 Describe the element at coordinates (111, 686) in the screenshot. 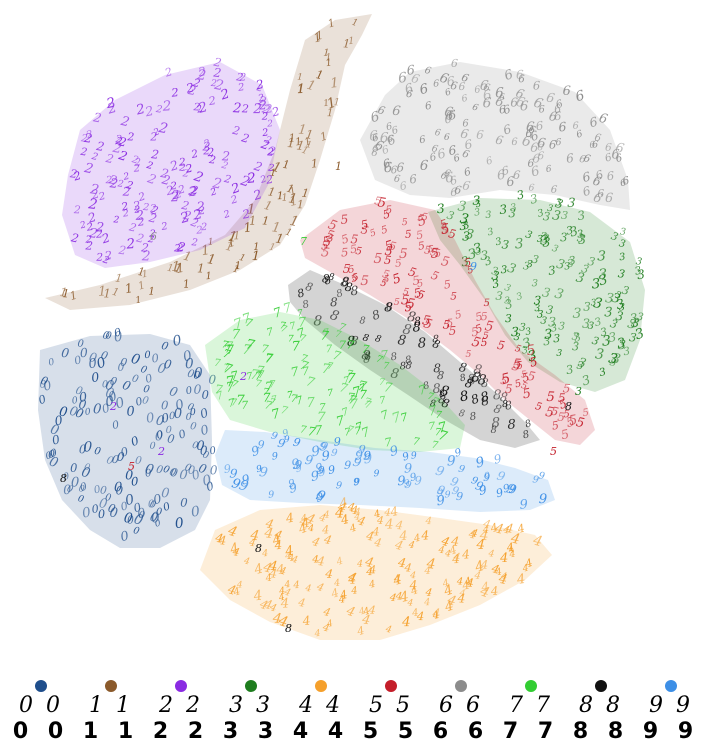

I see `legend-dot` at that location.